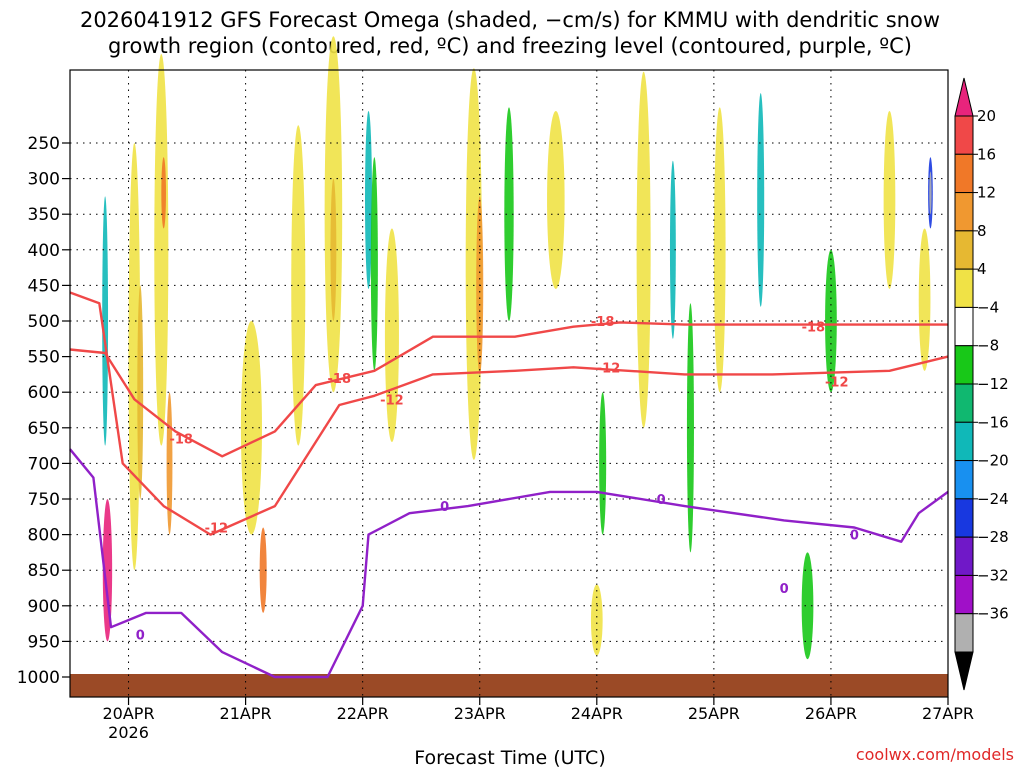 The image size is (1024, 768). Describe the element at coordinates (993, 461) in the screenshot. I see `colorbar-label: −20` at that location.